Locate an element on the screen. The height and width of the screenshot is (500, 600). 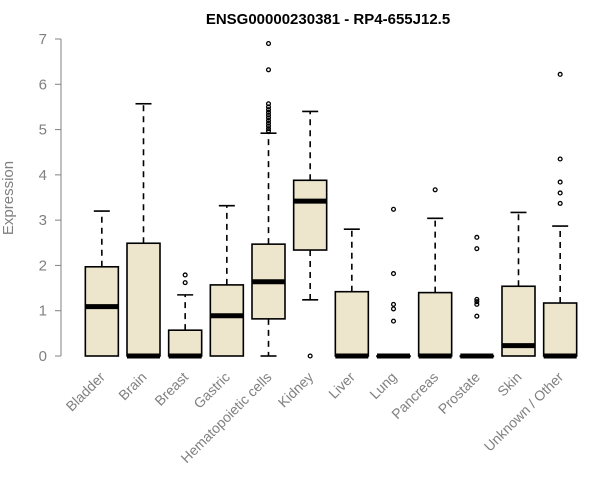
y-tick-label: 1 is located at coordinates (43, 311).